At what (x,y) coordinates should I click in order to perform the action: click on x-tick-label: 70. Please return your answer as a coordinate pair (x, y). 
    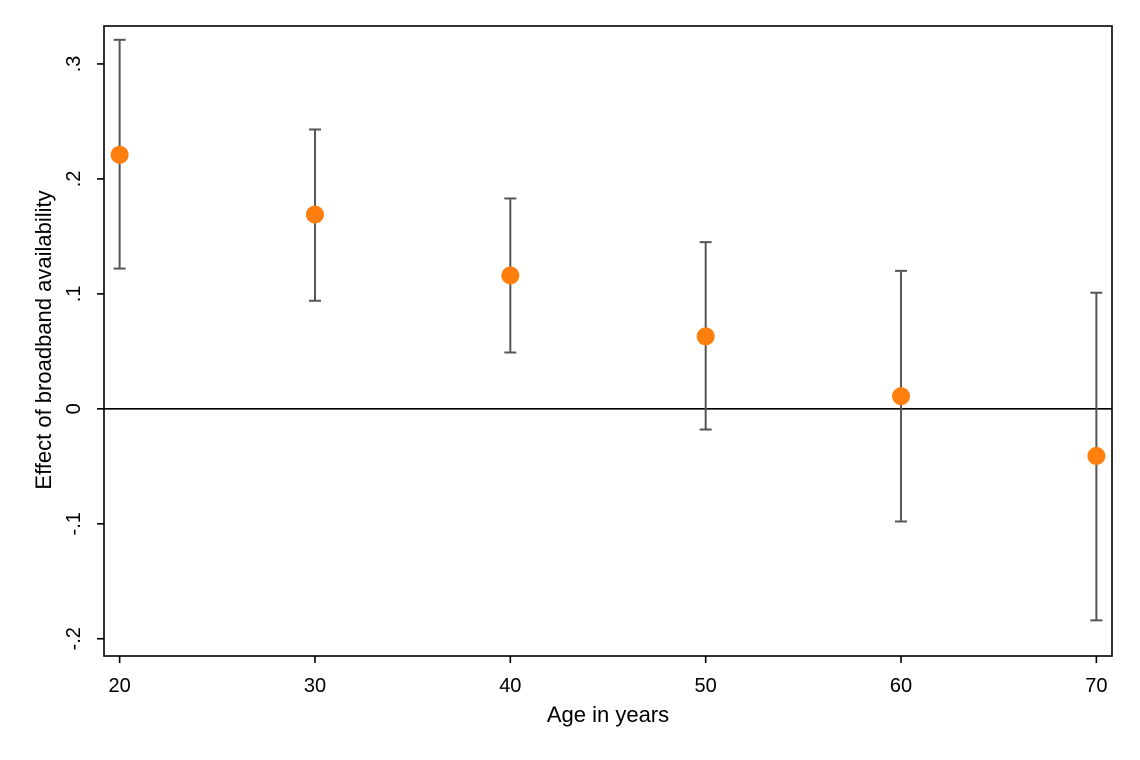
    Looking at the image, I should click on (1096, 686).